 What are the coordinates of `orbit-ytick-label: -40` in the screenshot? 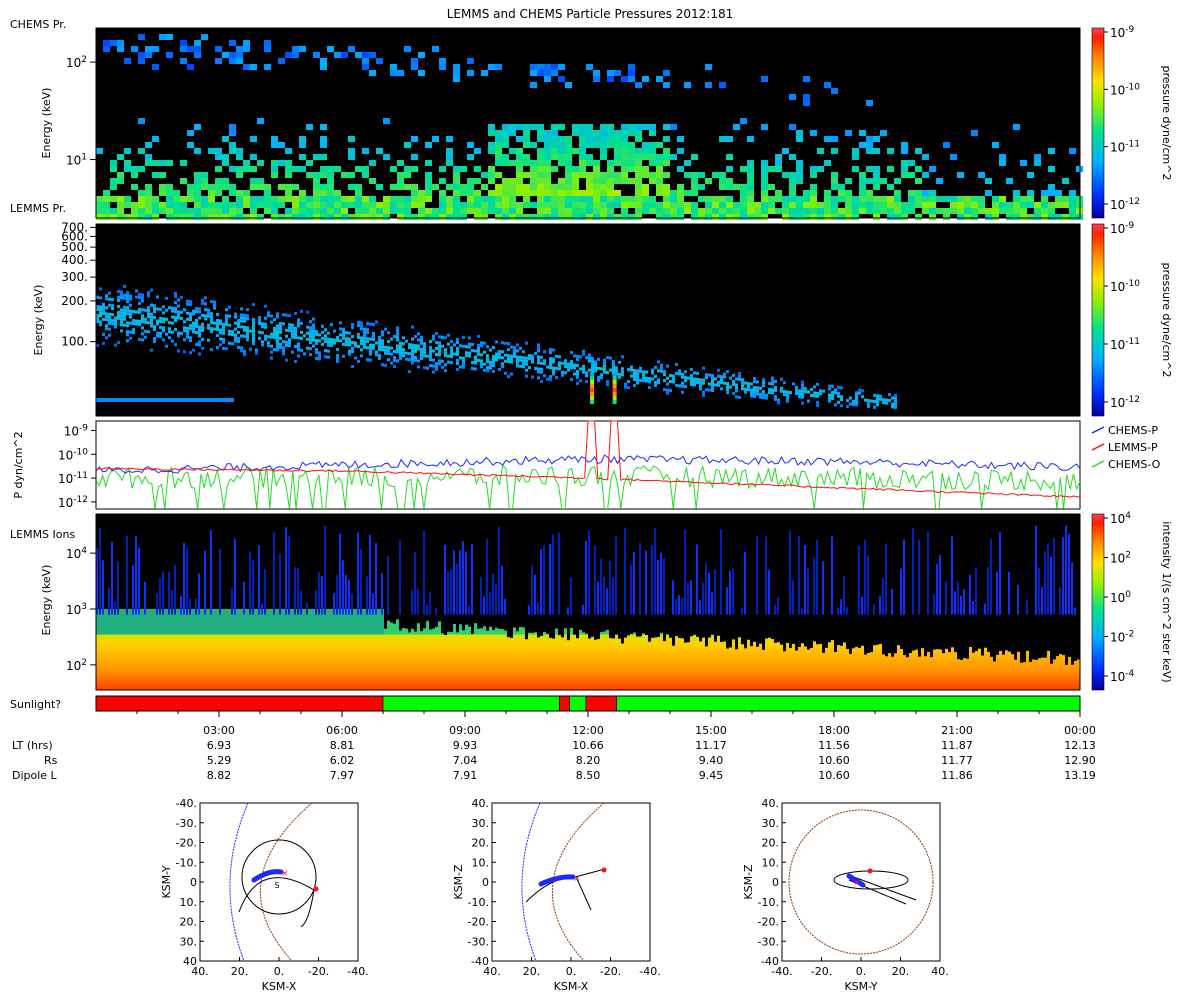 It's located at (770, 961).